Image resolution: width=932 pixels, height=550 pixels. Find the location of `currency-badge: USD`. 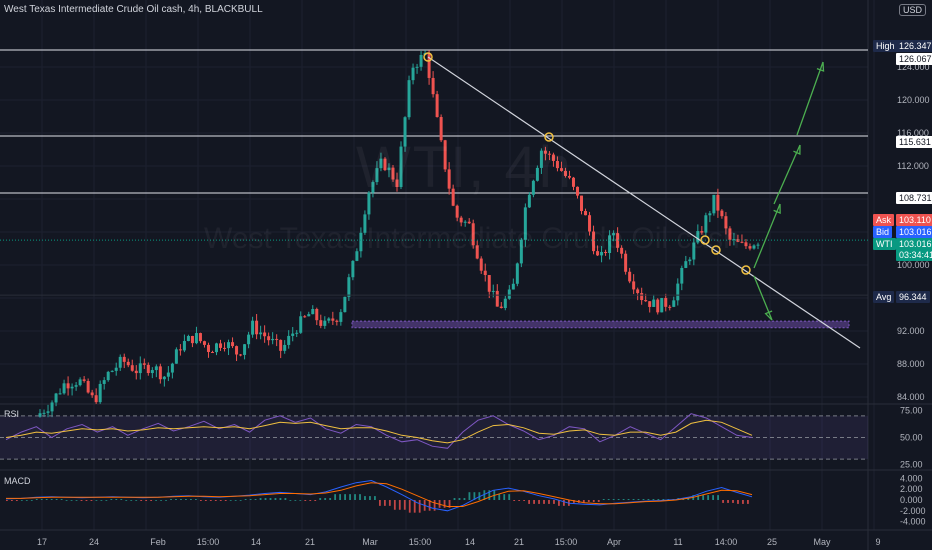

currency-badge: USD is located at coordinates (912, 10).